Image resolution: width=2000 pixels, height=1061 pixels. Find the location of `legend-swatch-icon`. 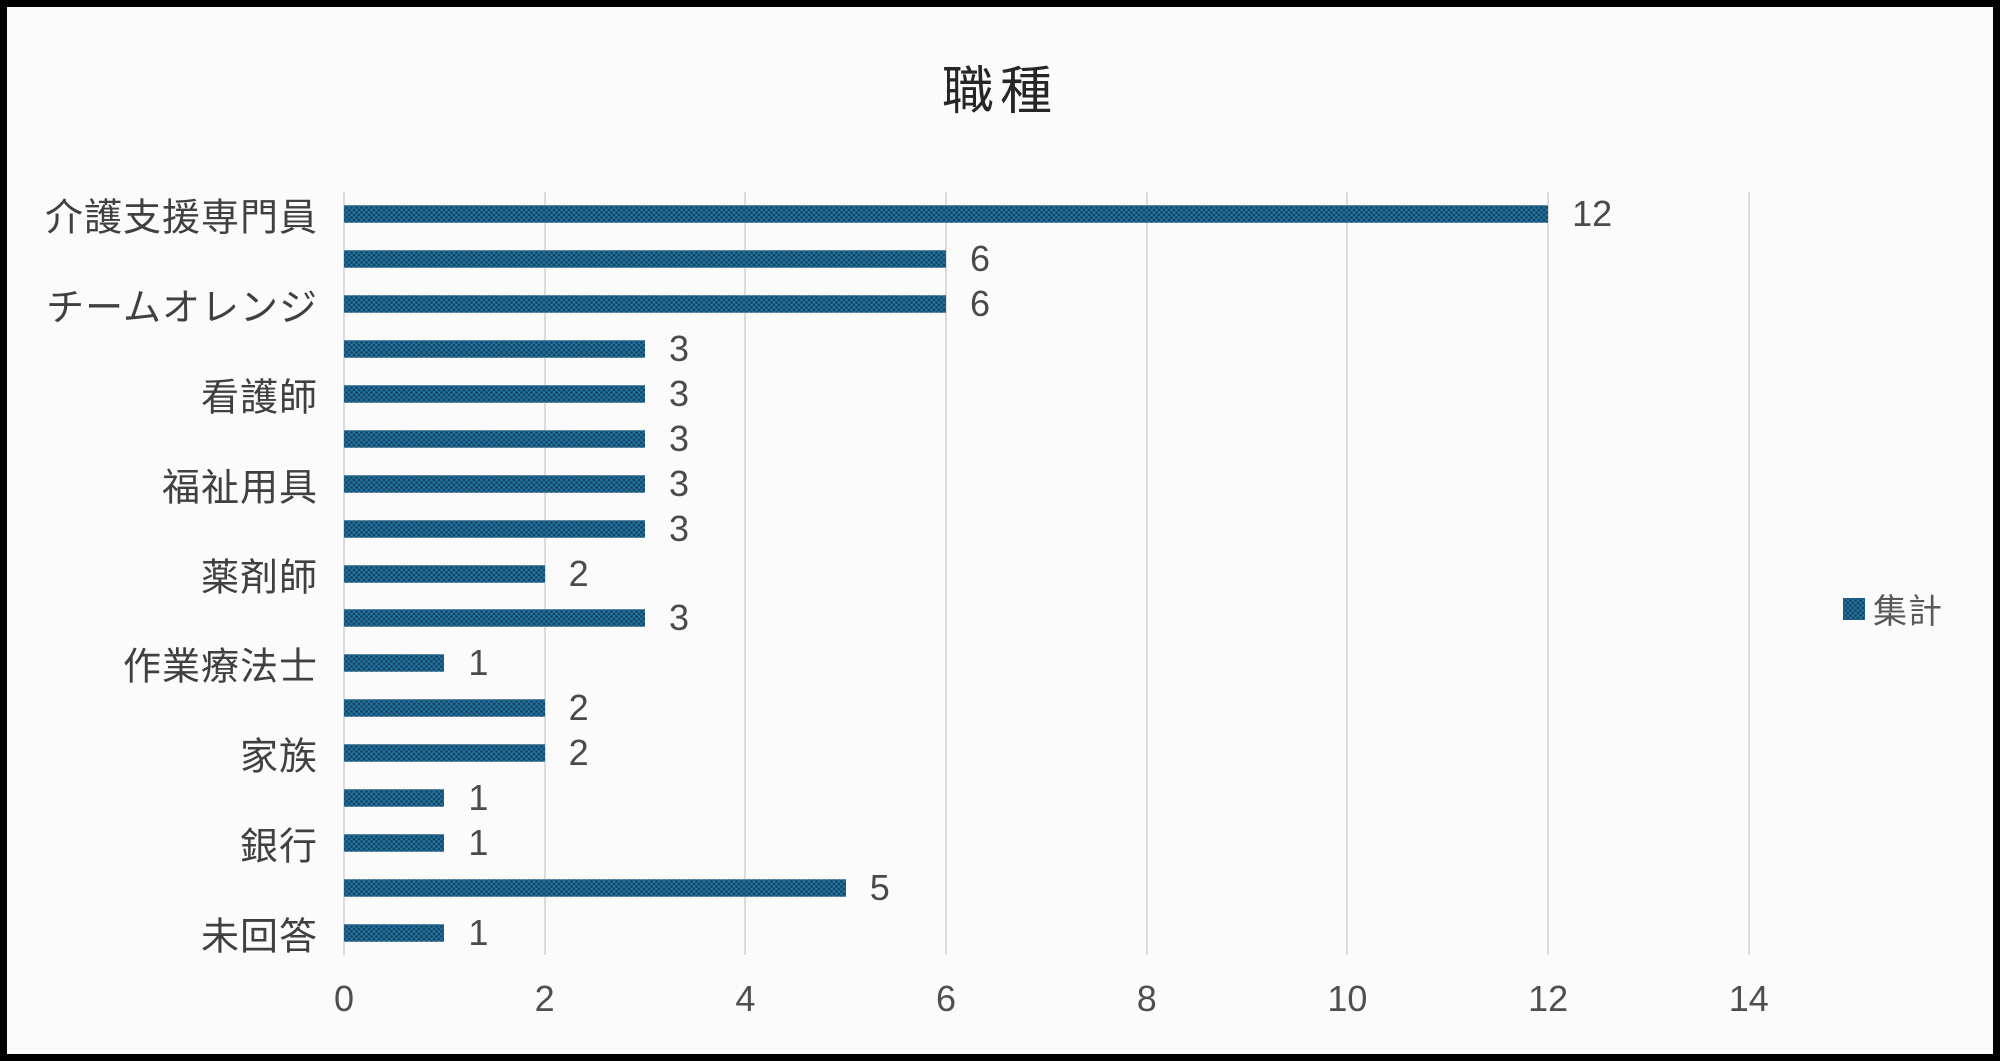

legend-swatch-icon is located at coordinates (1854, 608).